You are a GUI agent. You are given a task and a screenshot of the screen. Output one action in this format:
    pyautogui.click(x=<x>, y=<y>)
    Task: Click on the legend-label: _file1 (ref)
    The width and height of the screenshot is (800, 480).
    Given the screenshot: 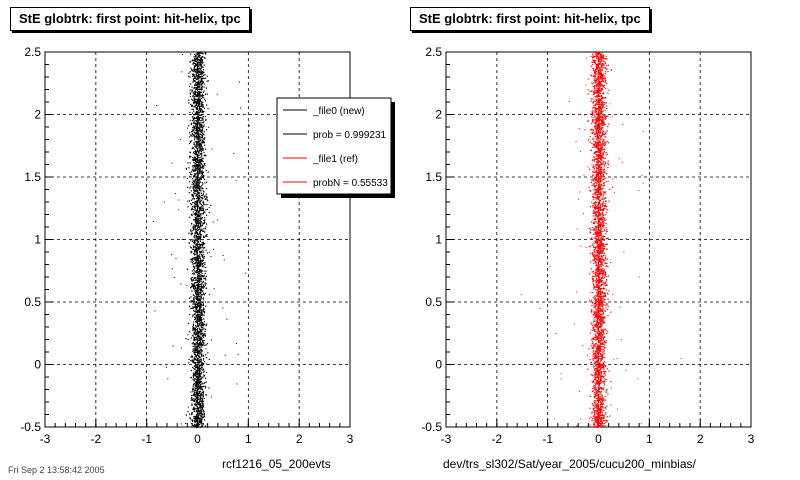 What is the action you would take?
    pyautogui.click(x=335, y=159)
    